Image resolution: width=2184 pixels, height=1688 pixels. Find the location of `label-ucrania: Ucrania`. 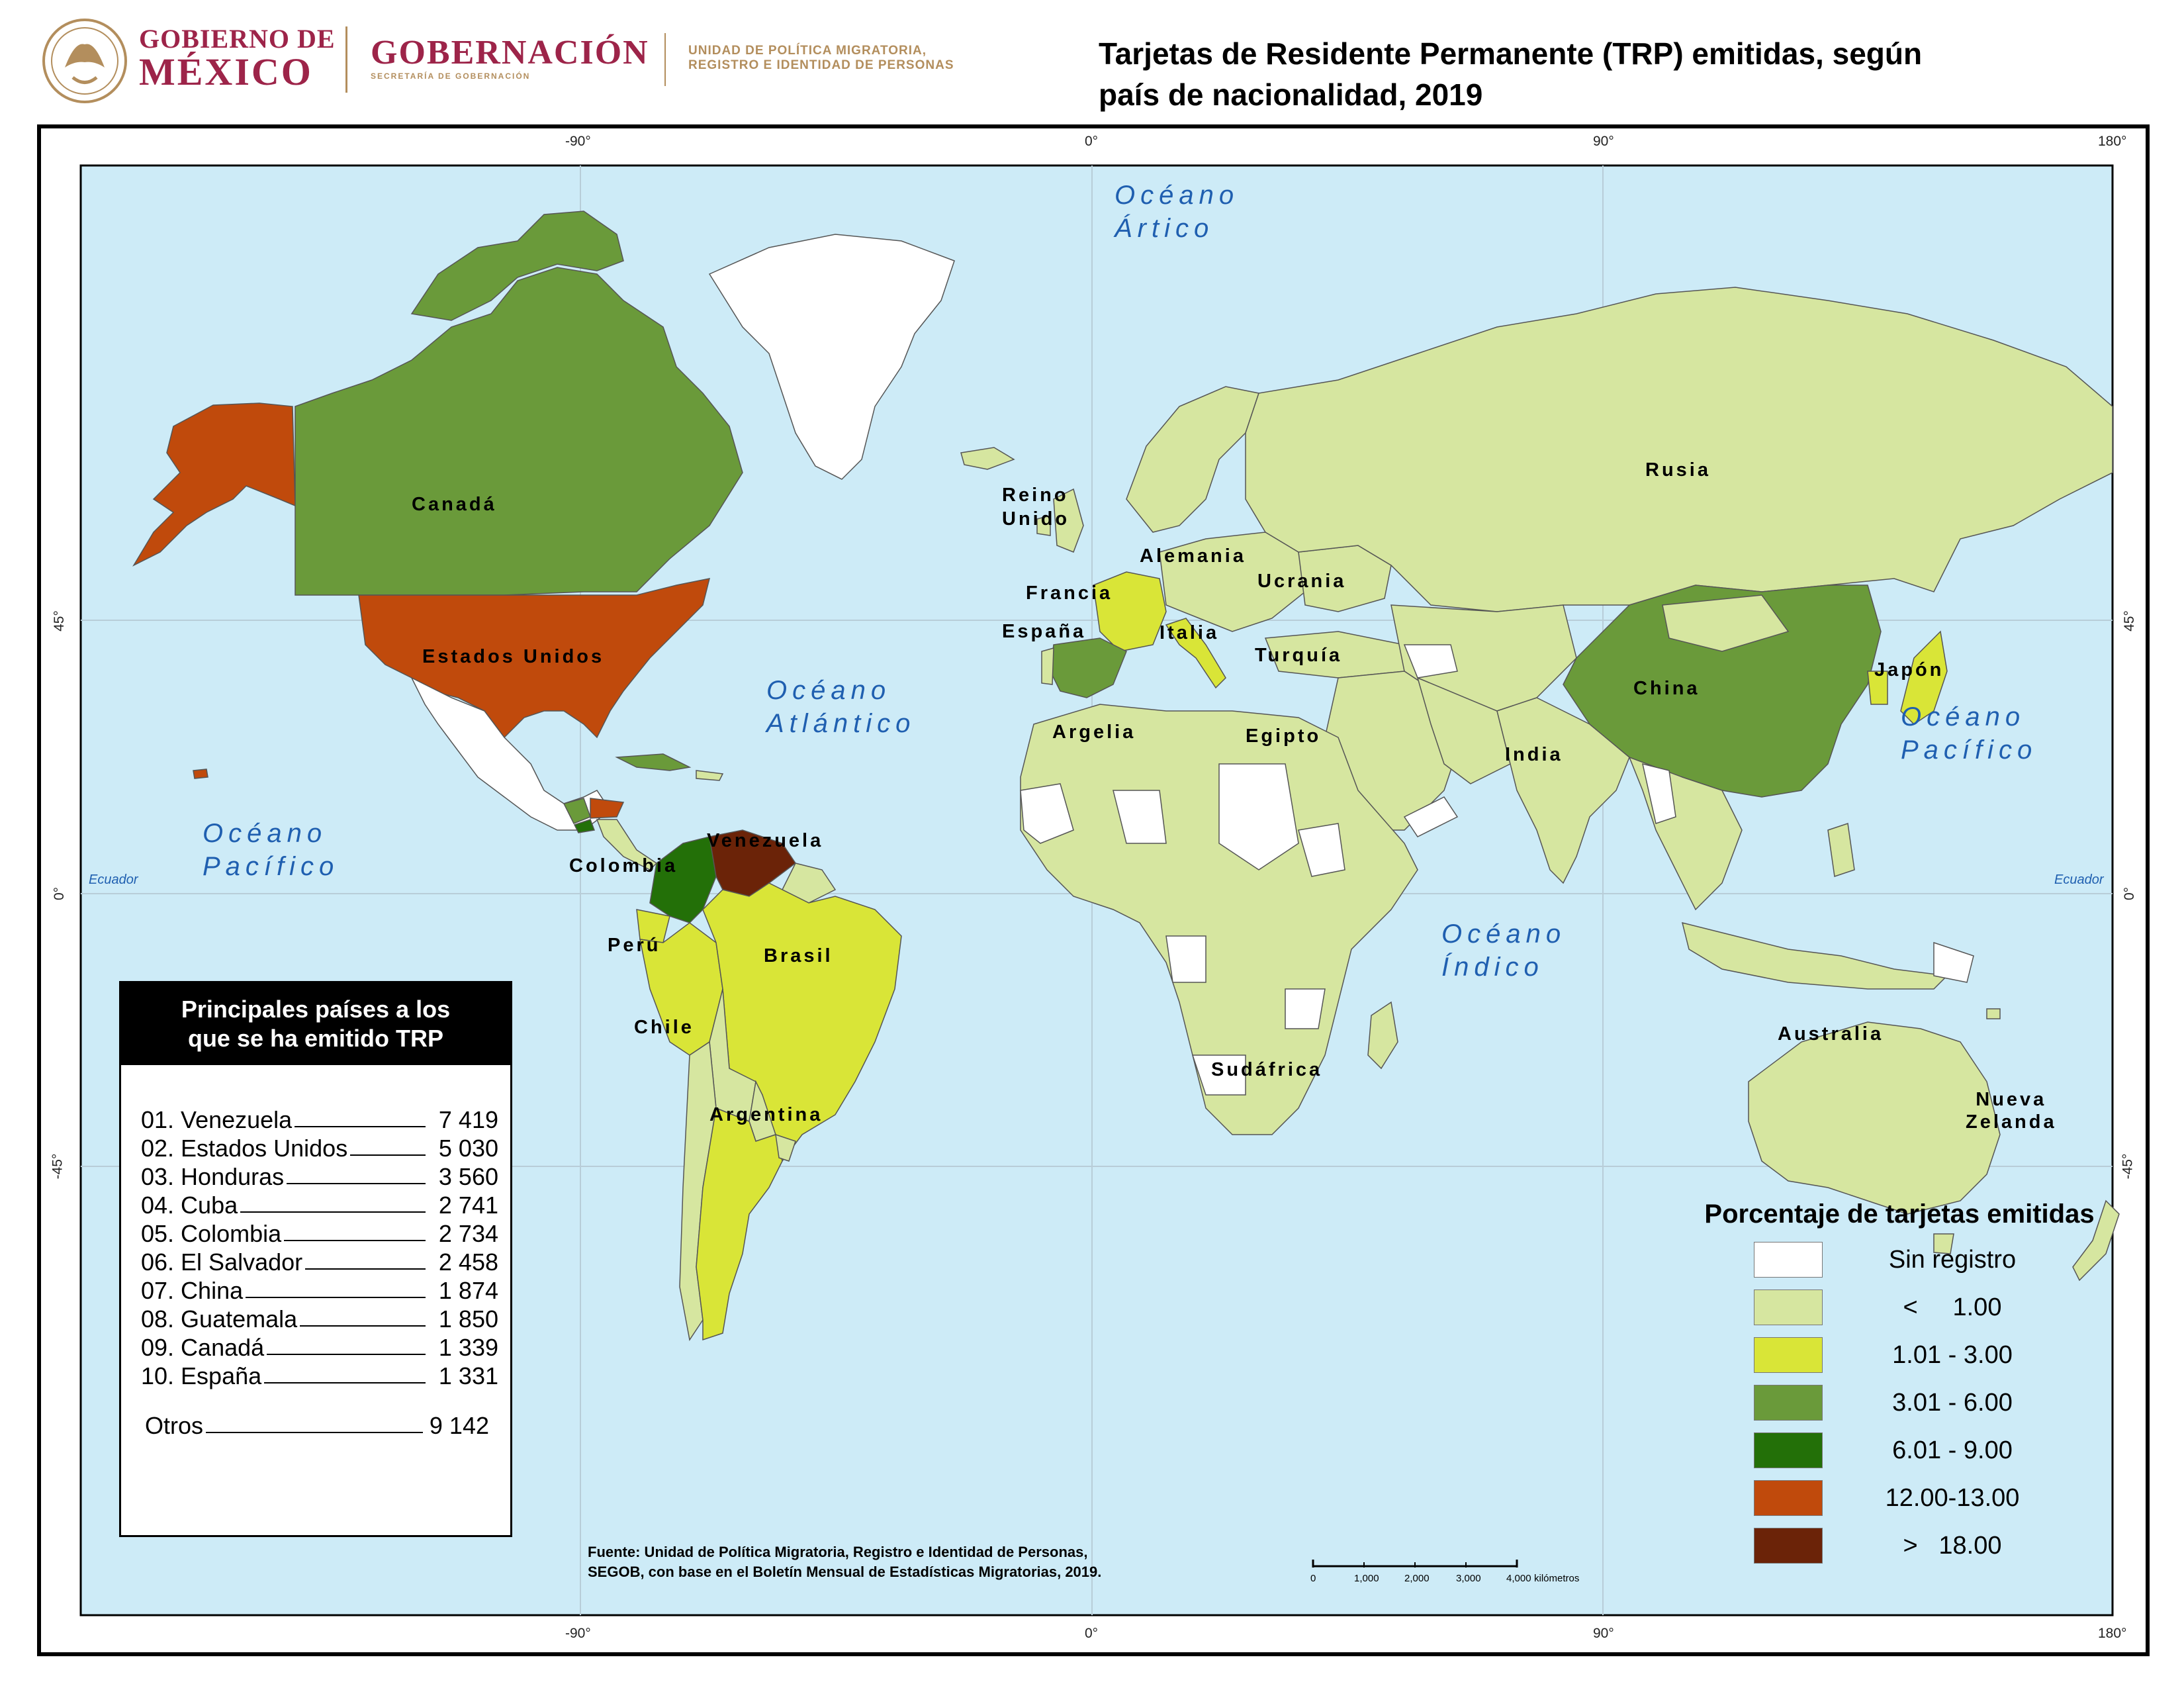

label-ucrania: Ucrania is located at coordinates (1302, 581).